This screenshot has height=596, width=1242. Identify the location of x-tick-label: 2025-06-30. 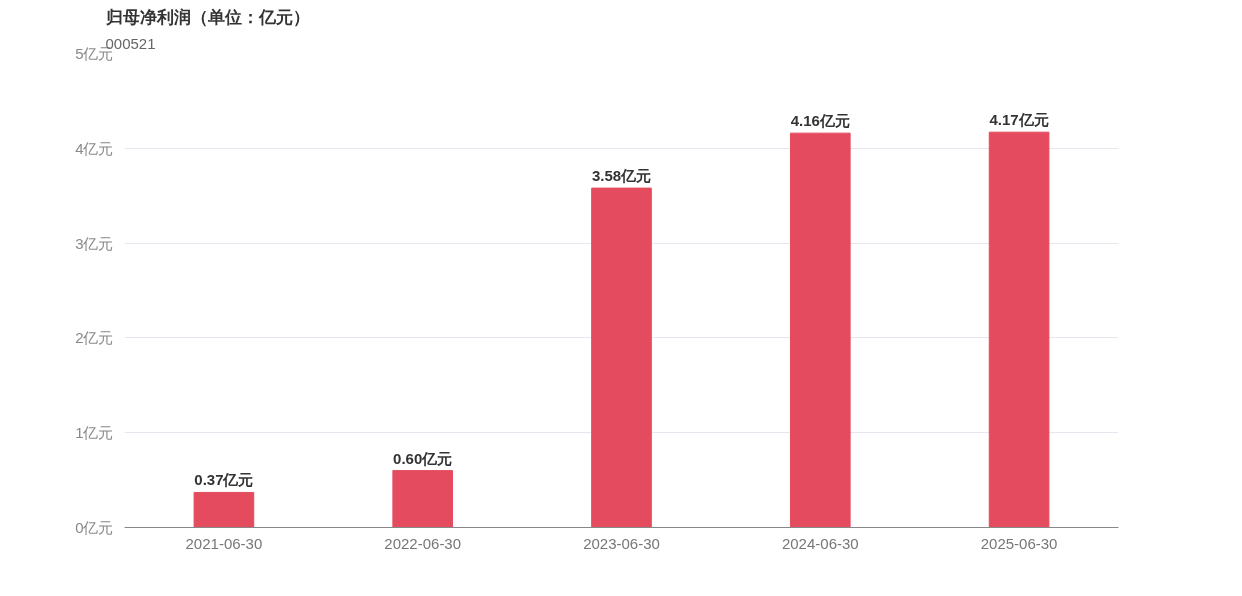
(1019, 543).